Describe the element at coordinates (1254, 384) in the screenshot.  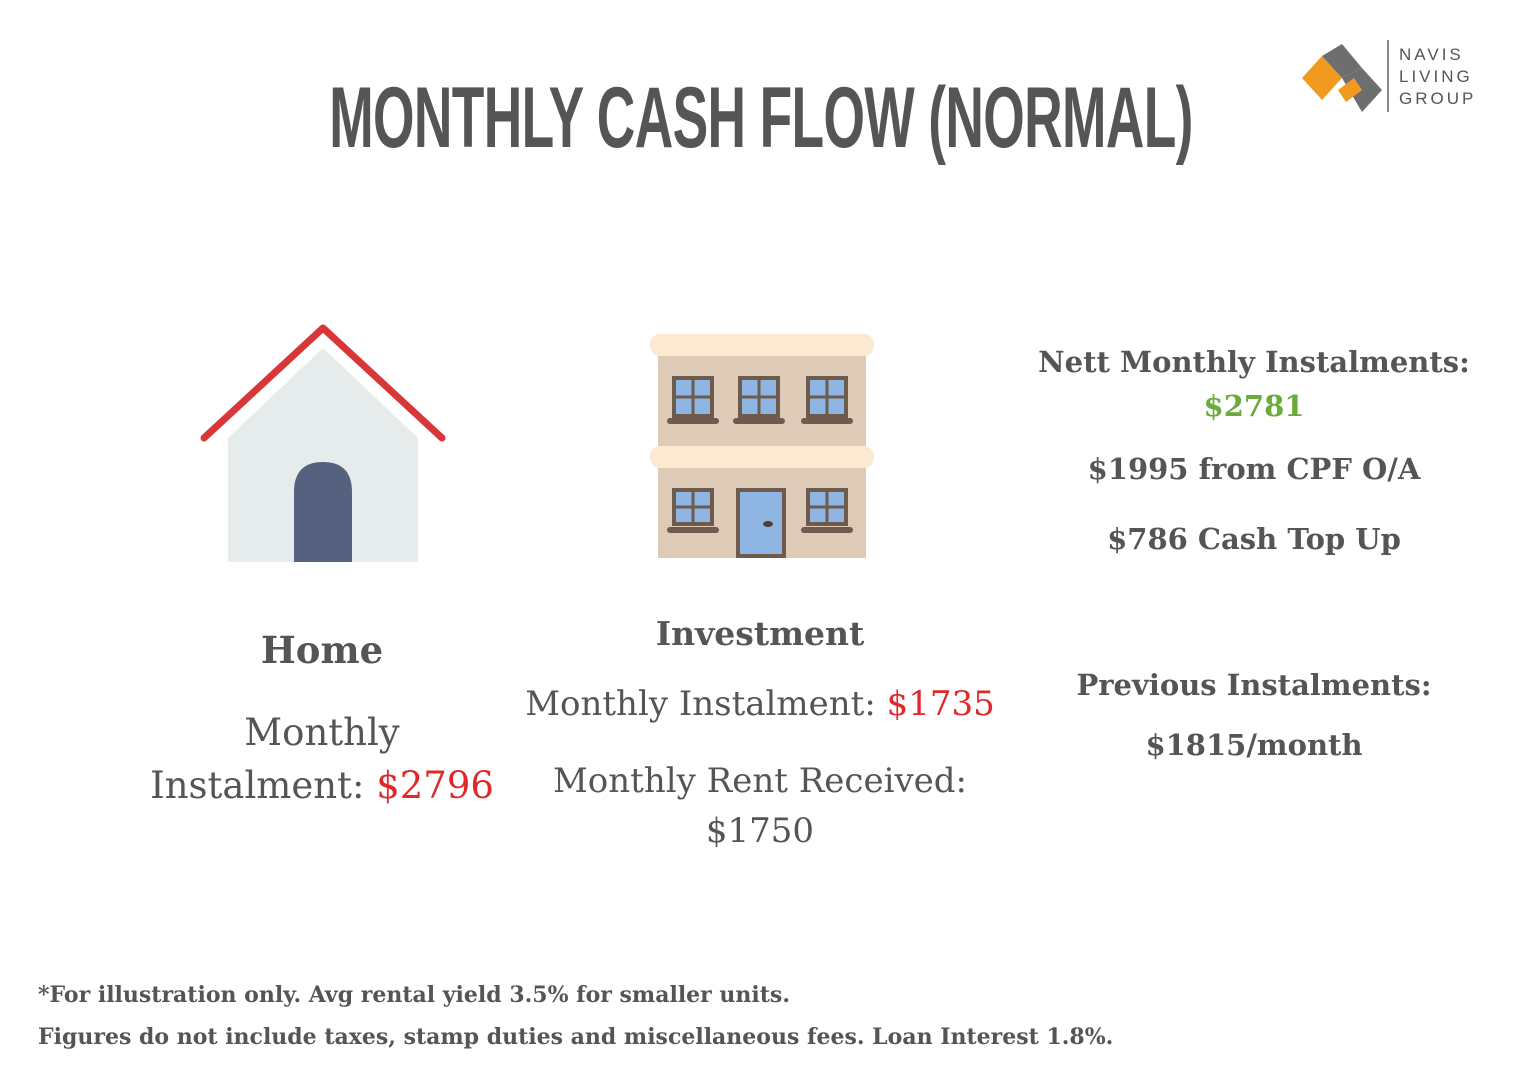
I see `nett-instalments: Nett Monthly Instalments: $2781` at that location.